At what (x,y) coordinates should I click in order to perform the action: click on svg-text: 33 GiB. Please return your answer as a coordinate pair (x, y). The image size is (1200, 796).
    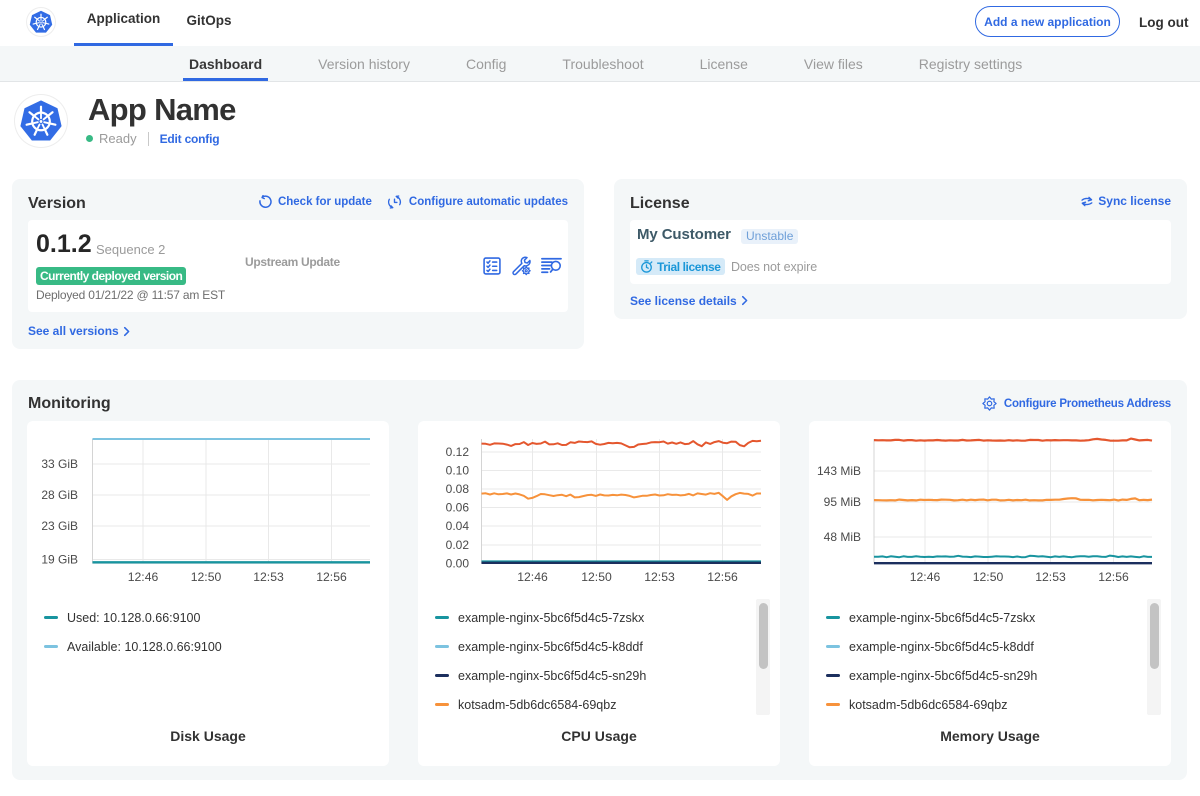
    Looking at the image, I should click on (59, 464).